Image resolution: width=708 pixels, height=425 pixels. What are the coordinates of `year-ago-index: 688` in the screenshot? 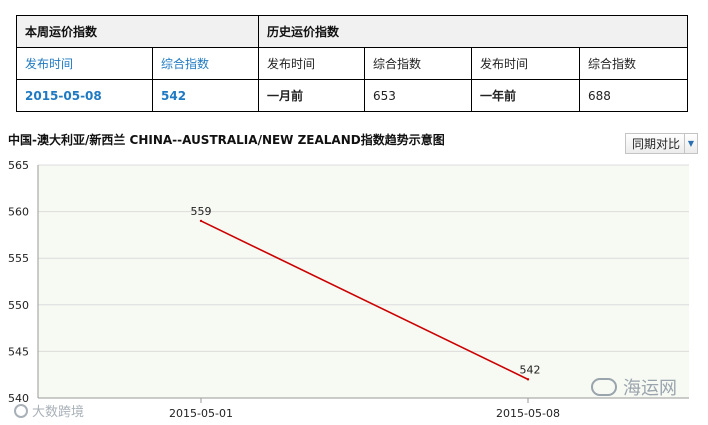 It's located at (634, 95).